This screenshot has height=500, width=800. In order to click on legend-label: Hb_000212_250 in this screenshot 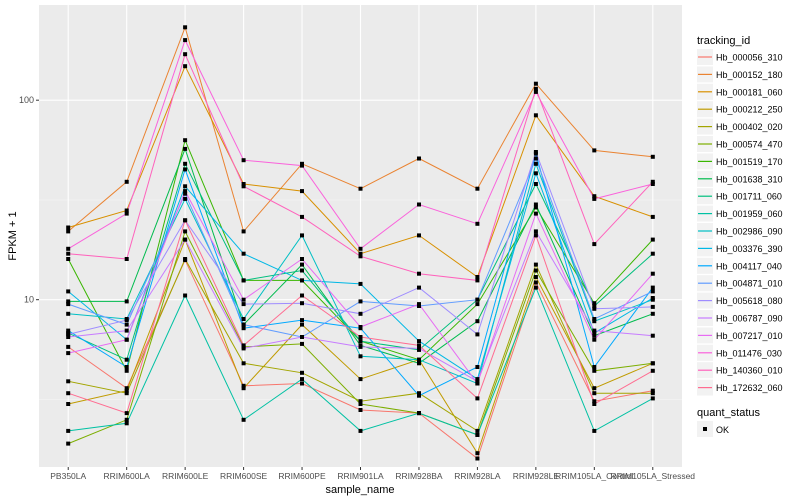, I will do `click(749, 110)`.